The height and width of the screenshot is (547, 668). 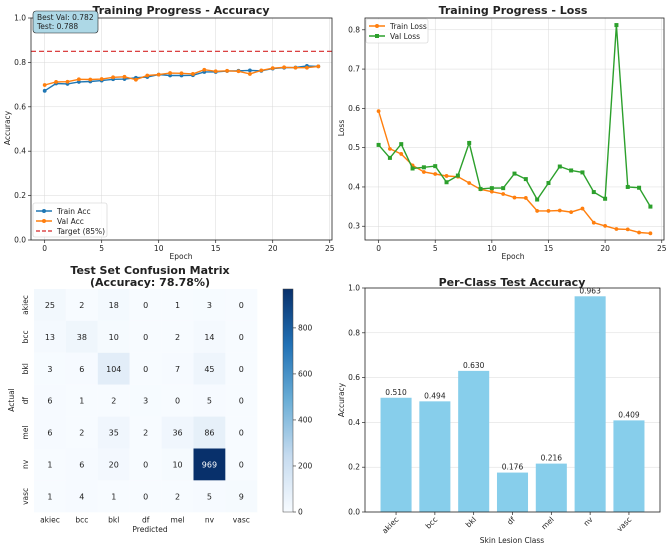 I want to click on confusion-cell-value: 969, so click(x=209, y=464).